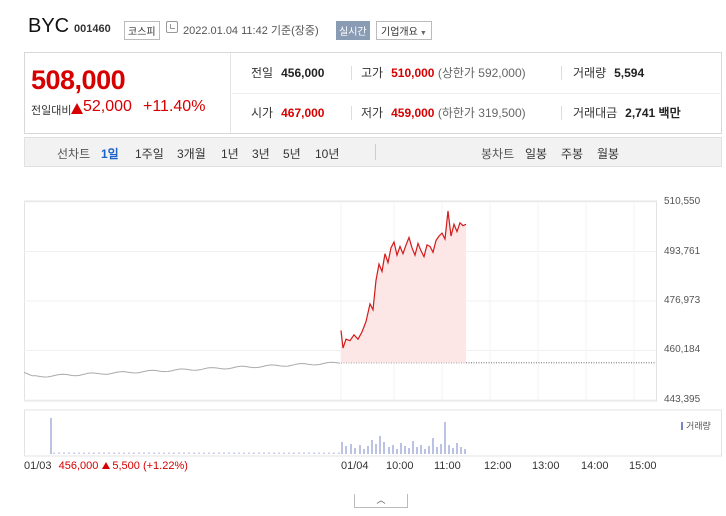 The image size is (726, 516). Describe the element at coordinates (443, 113) in the screenshot. I see `low-item: 저가 459,000 (하한가 319,500)` at that location.